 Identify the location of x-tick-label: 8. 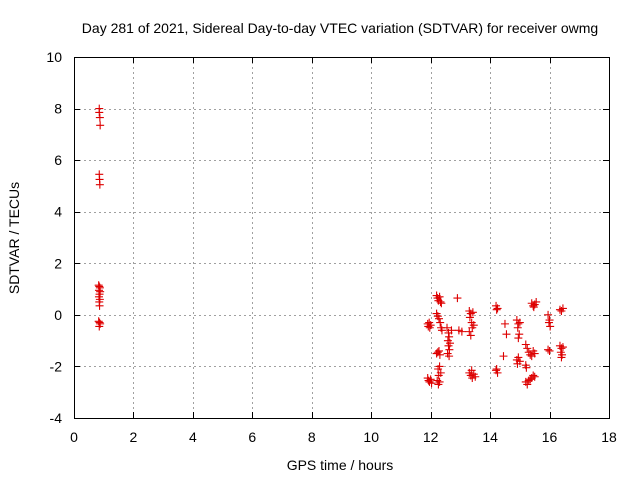
(312, 437).